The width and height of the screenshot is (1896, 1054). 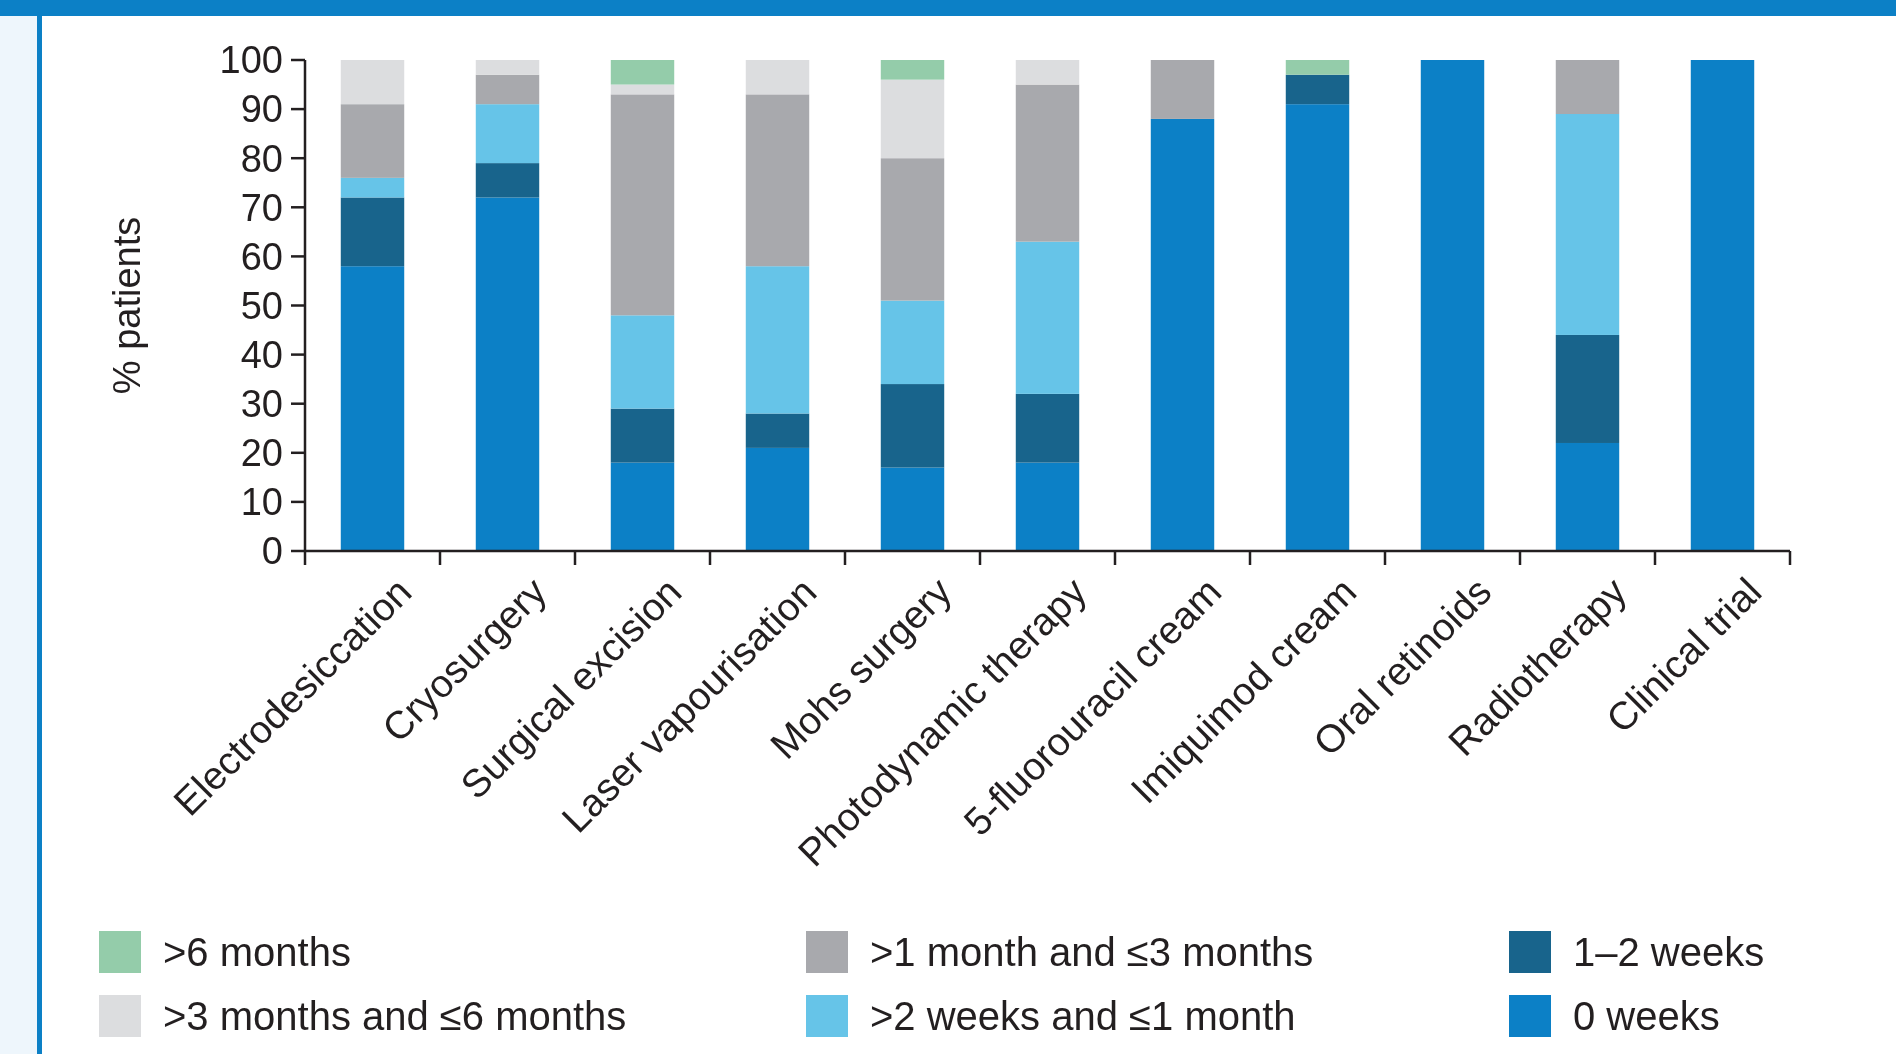 What do you see at coordinates (251, 60) in the screenshot?
I see `y-tick-label: 100` at bounding box center [251, 60].